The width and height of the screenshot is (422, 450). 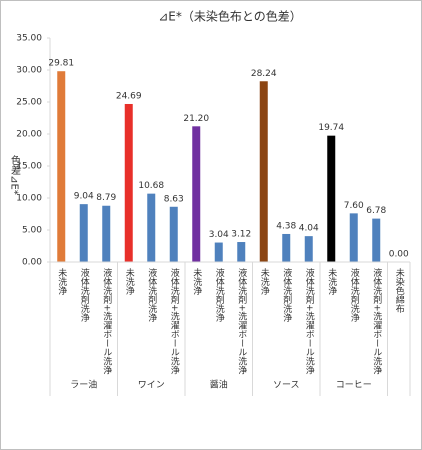 What do you see at coordinates (331, 128) in the screenshot?
I see `value-label: 19.74` at bounding box center [331, 128].